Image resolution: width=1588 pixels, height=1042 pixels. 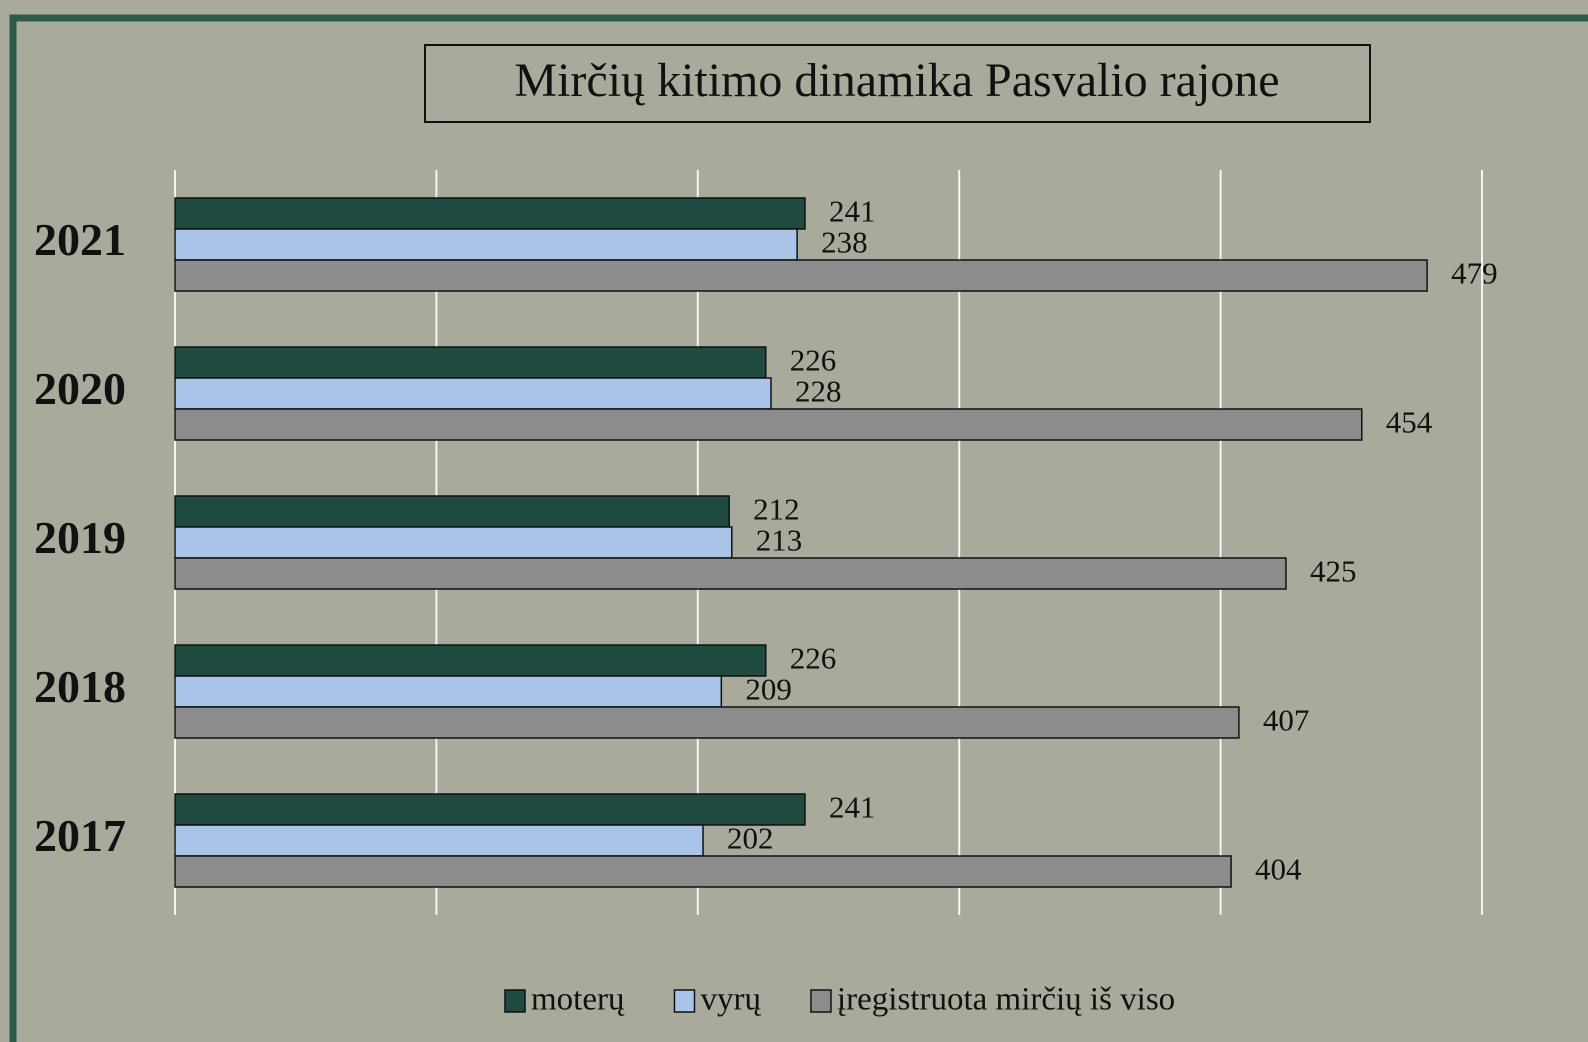 What do you see at coordinates (1286, 720) in the screenshot?
I see `value-label: 407` at bounding box center [1286, 720].